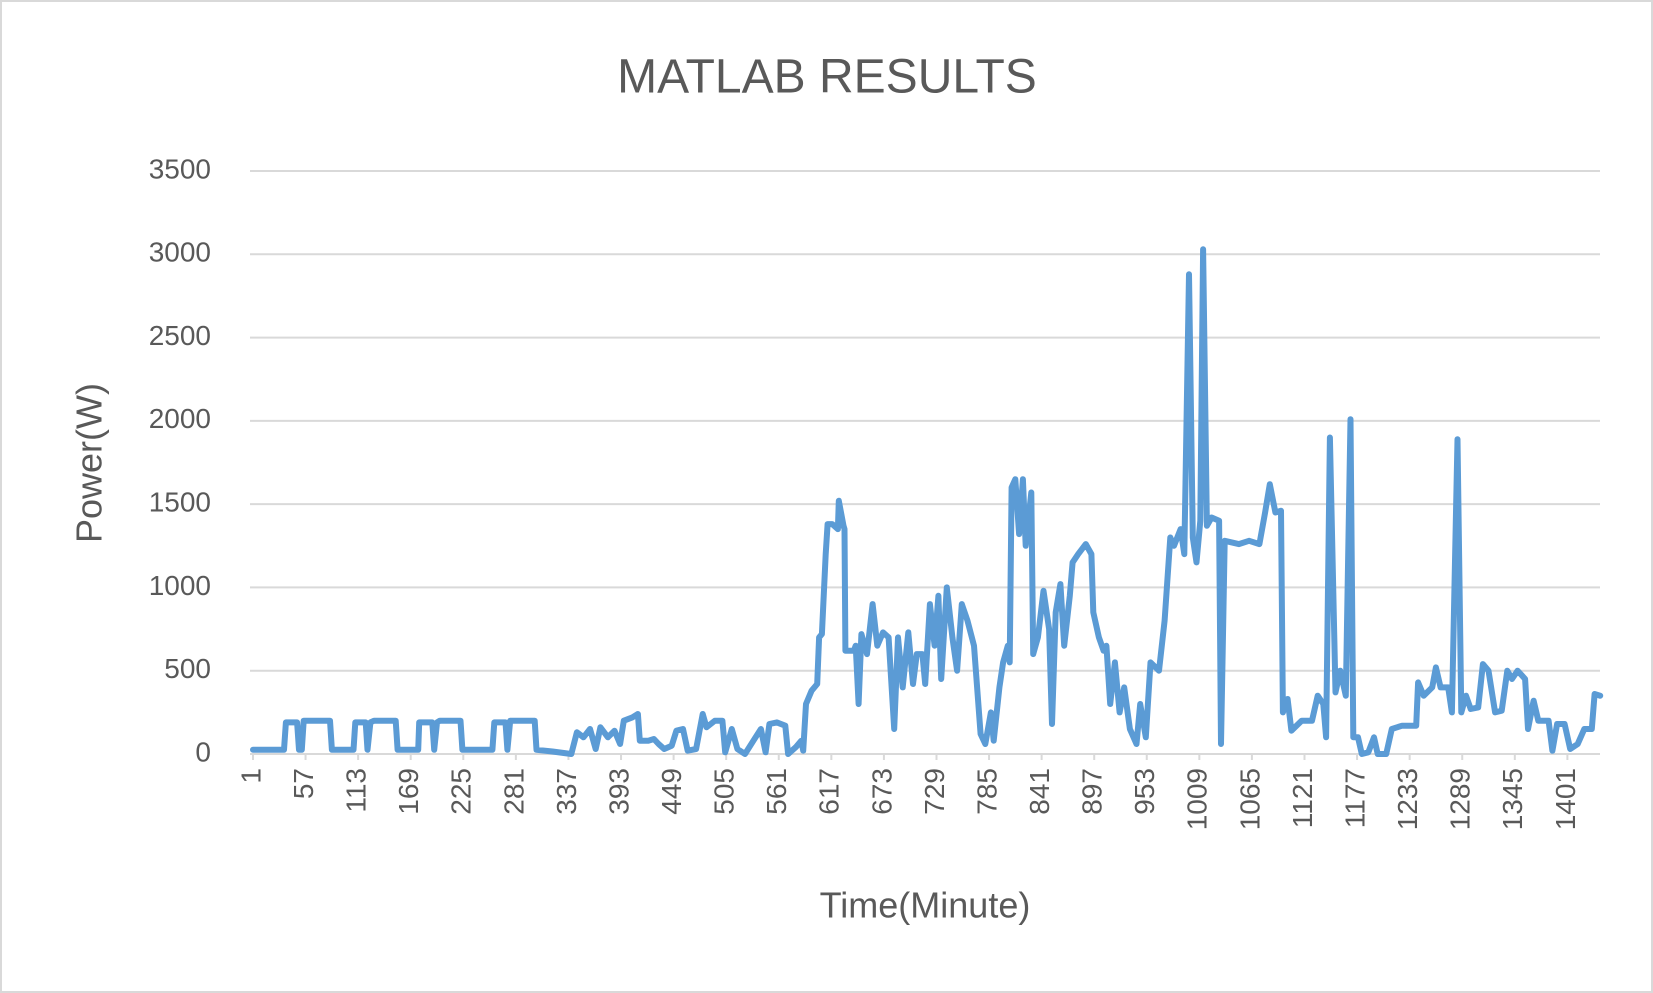 The image size is (1653, 993). Describe the element at coordinates (934, 791) in the screenshot. I see `x-tick-label: 729` at that location.